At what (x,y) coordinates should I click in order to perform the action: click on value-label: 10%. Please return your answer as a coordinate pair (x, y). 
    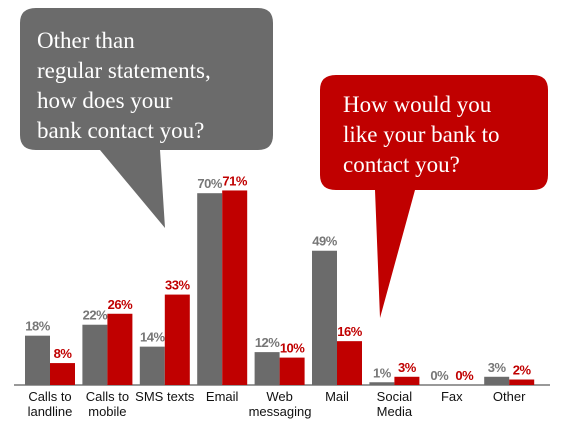
    Looking at the image, I should click on (292, 348).